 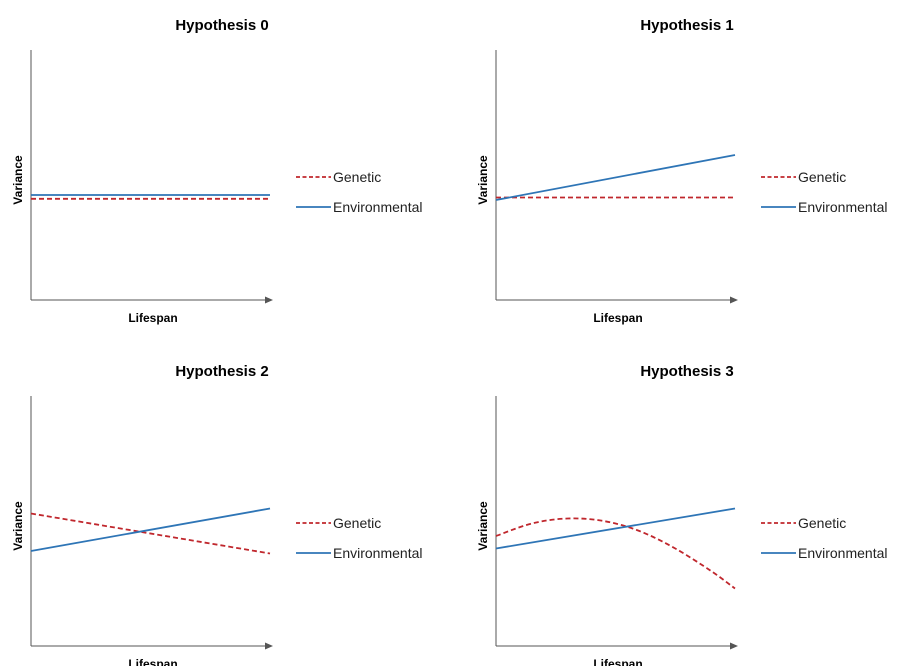 I want to click on chart-title: Hypothesis 0, so click(x=221, y=25).